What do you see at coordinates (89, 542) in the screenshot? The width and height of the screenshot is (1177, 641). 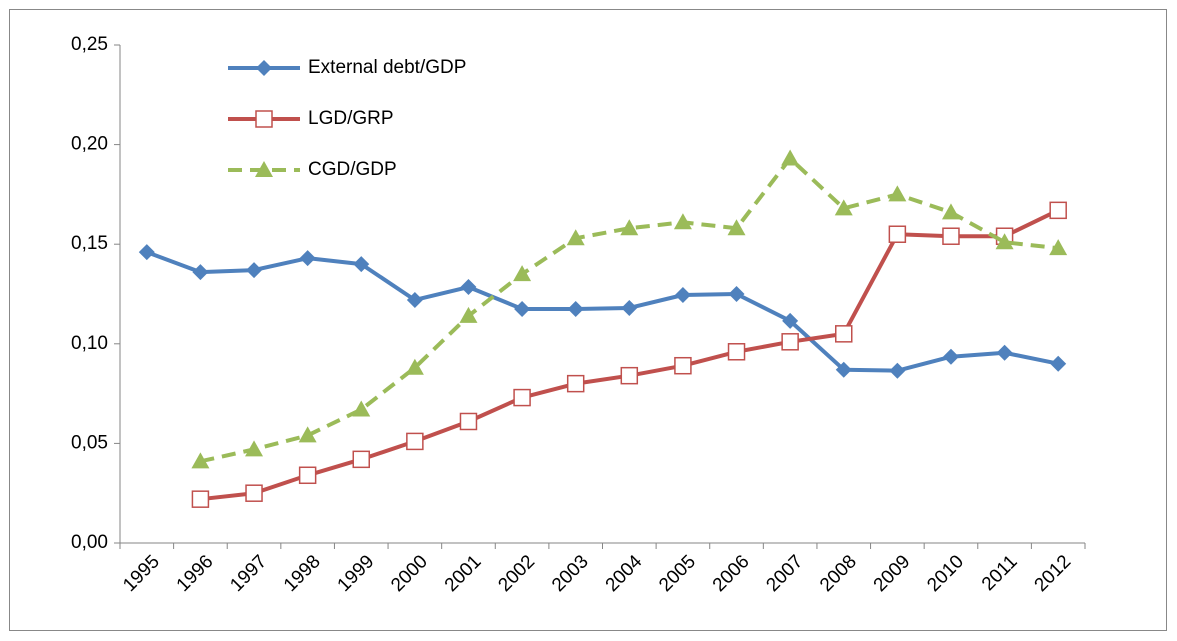 I see `y-tick-label: 0,00` at bounding box center [89, 542].